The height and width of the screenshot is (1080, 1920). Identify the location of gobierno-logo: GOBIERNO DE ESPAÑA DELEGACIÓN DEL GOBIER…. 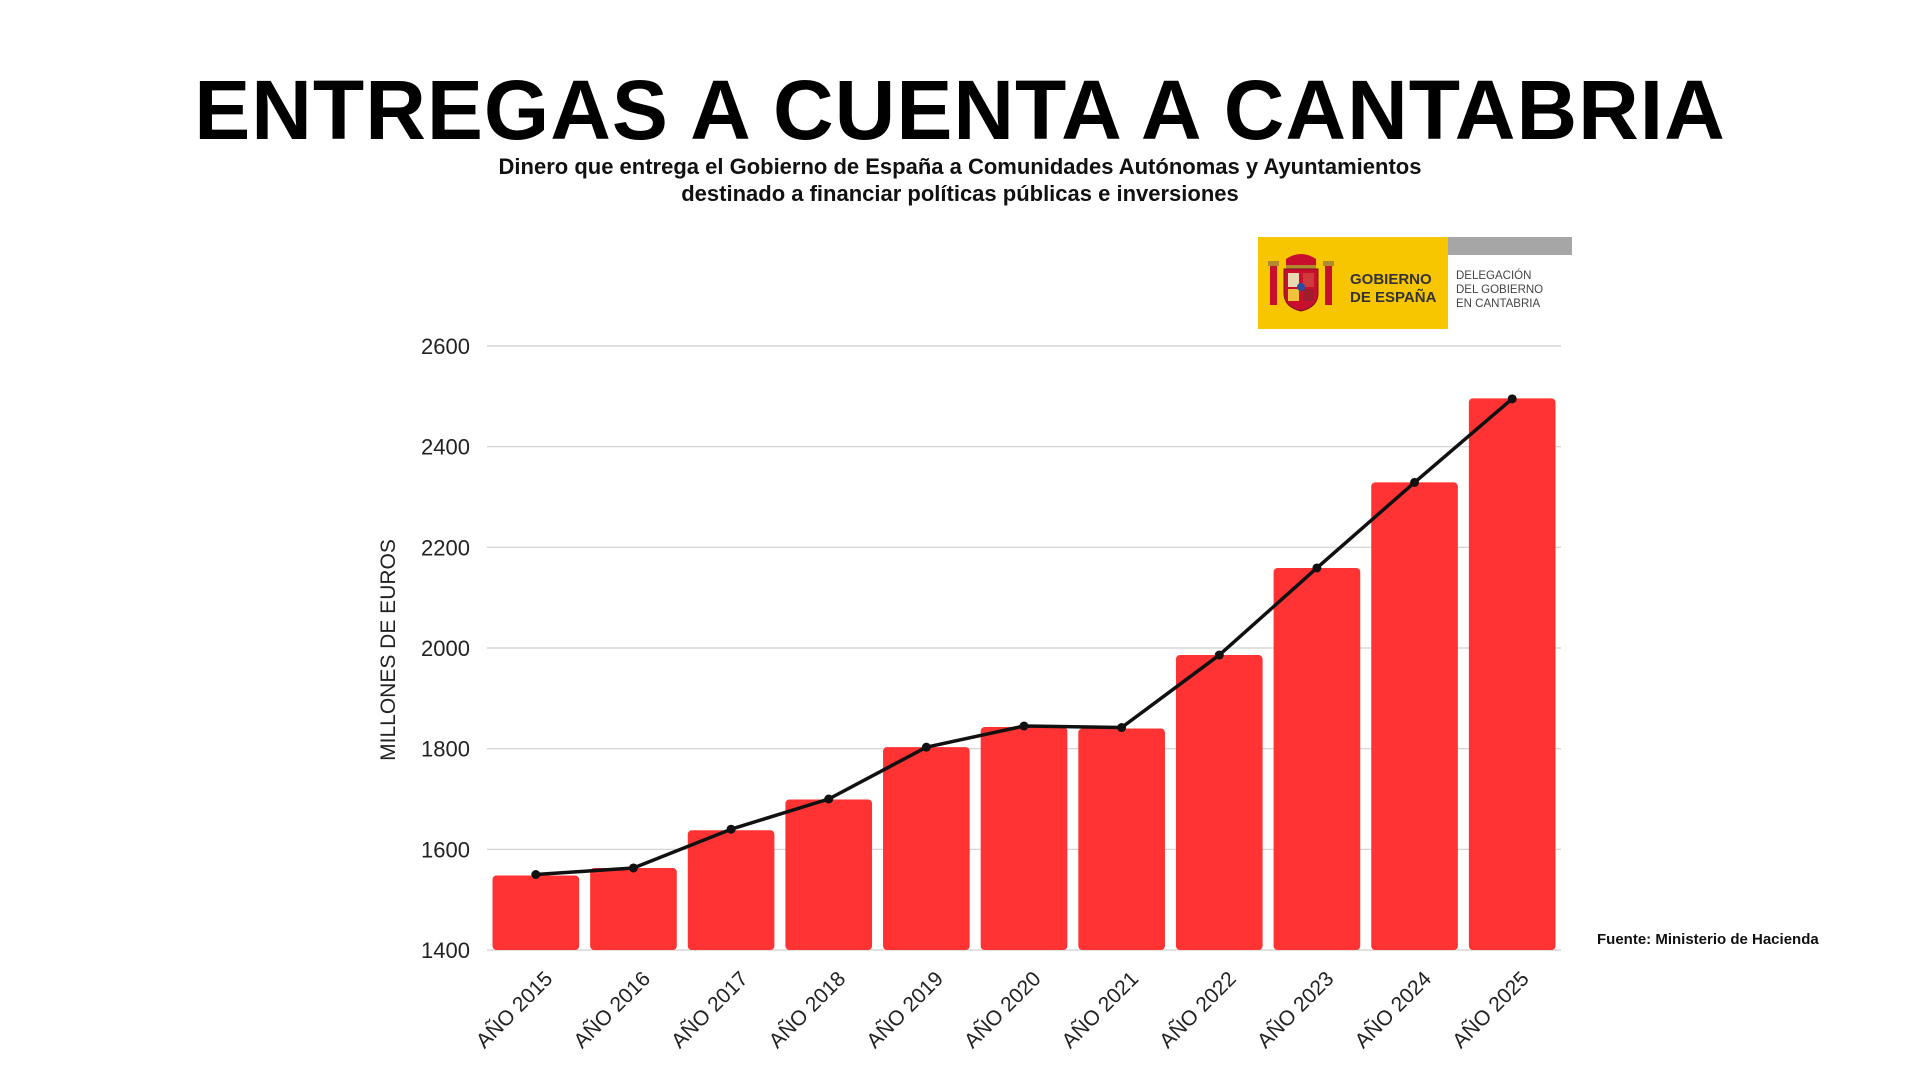
(1415, 283).